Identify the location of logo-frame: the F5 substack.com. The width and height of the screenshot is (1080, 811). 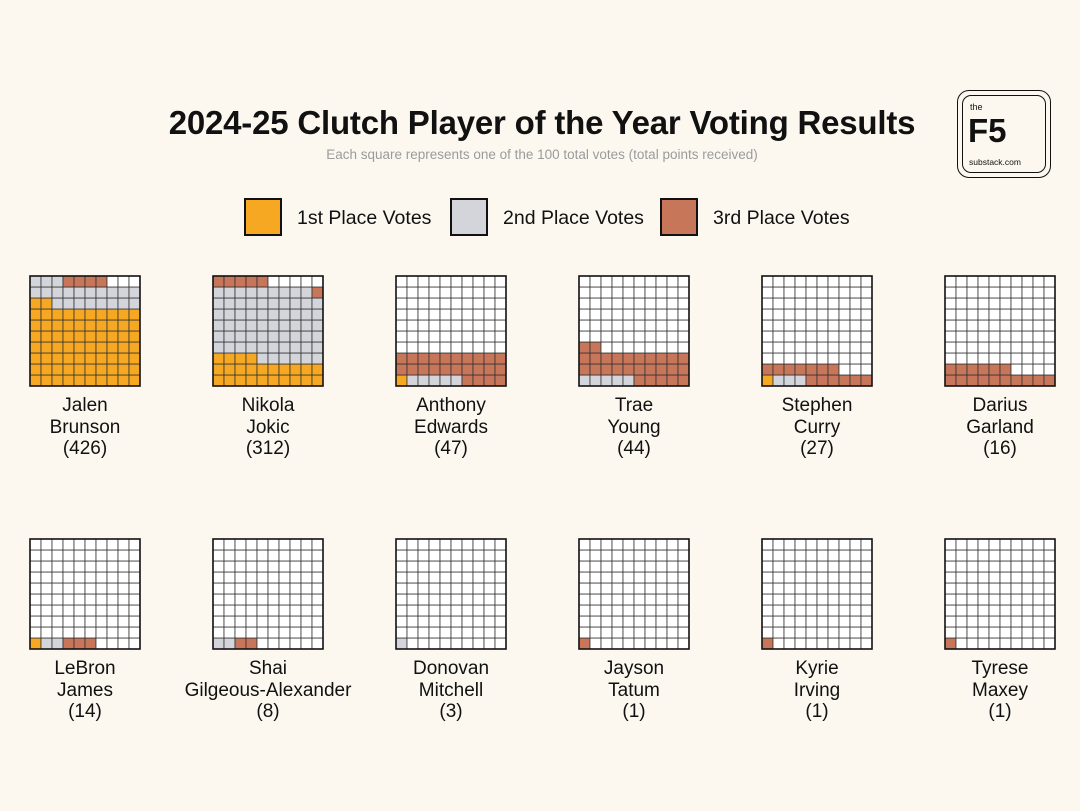
(1004, 134).